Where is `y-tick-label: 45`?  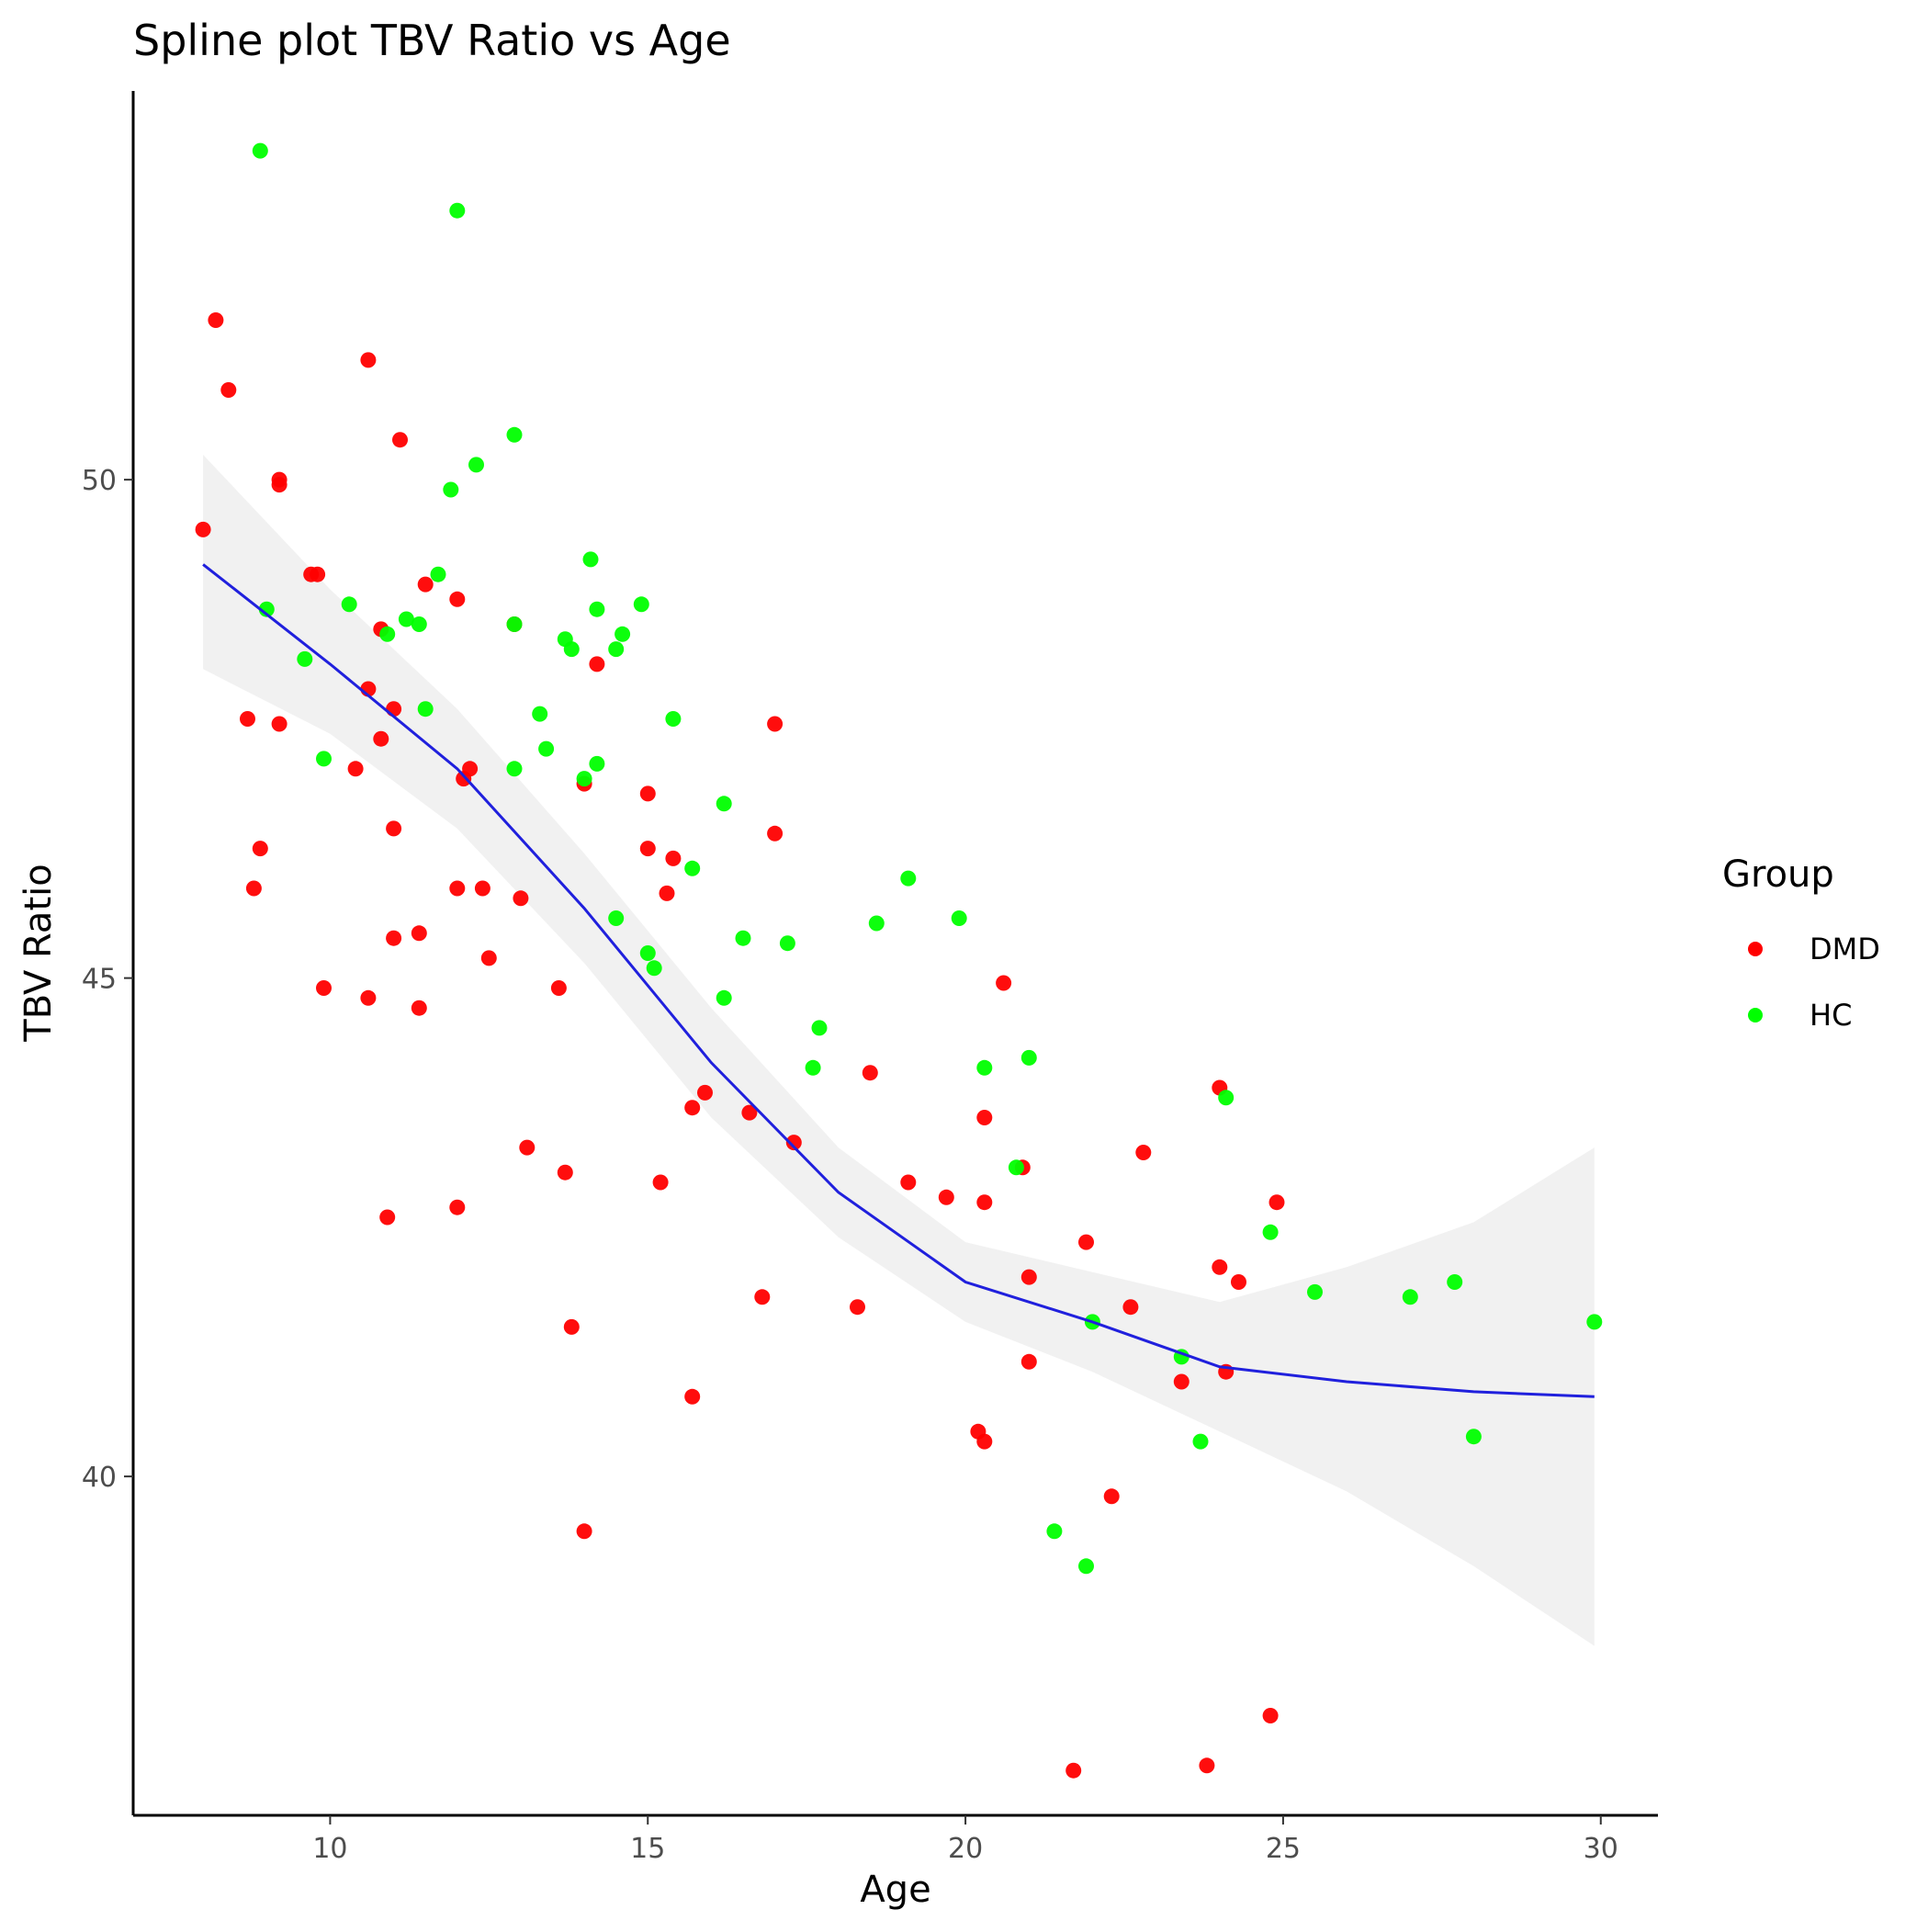
y-tick-label: 45 is located at coordinates (99, 980).